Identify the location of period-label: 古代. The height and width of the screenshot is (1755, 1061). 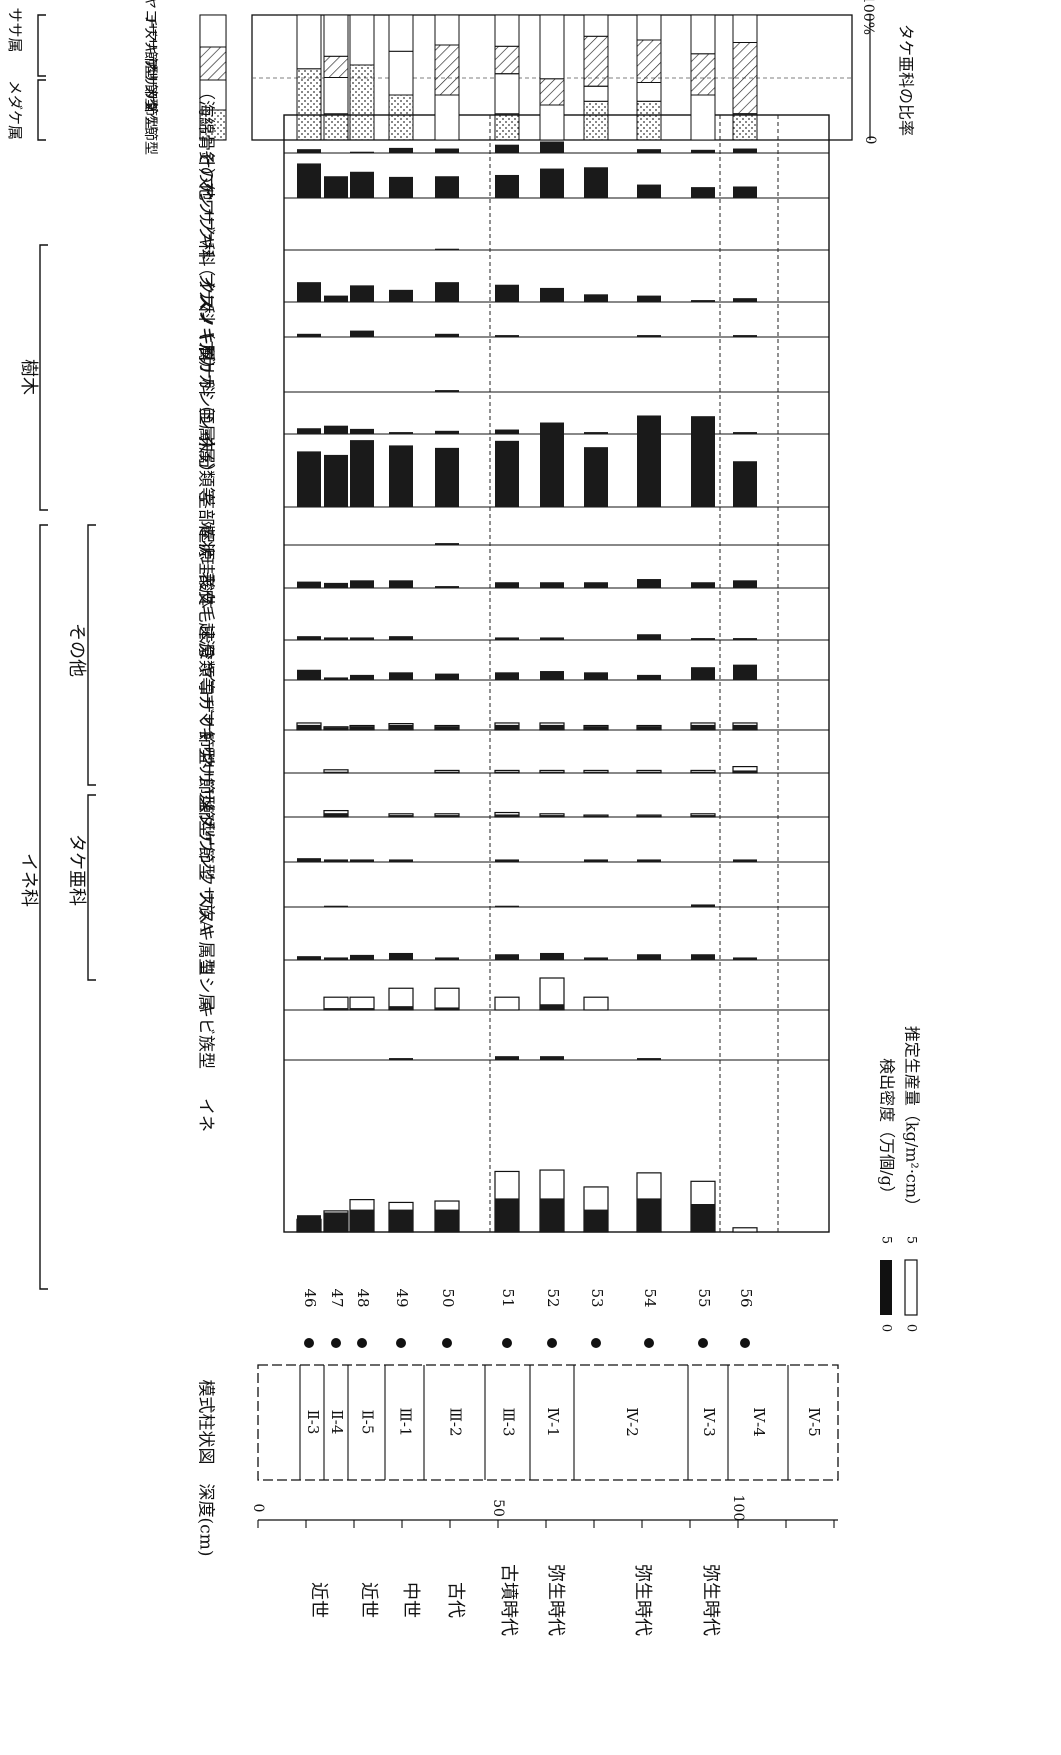
(455, 1600).